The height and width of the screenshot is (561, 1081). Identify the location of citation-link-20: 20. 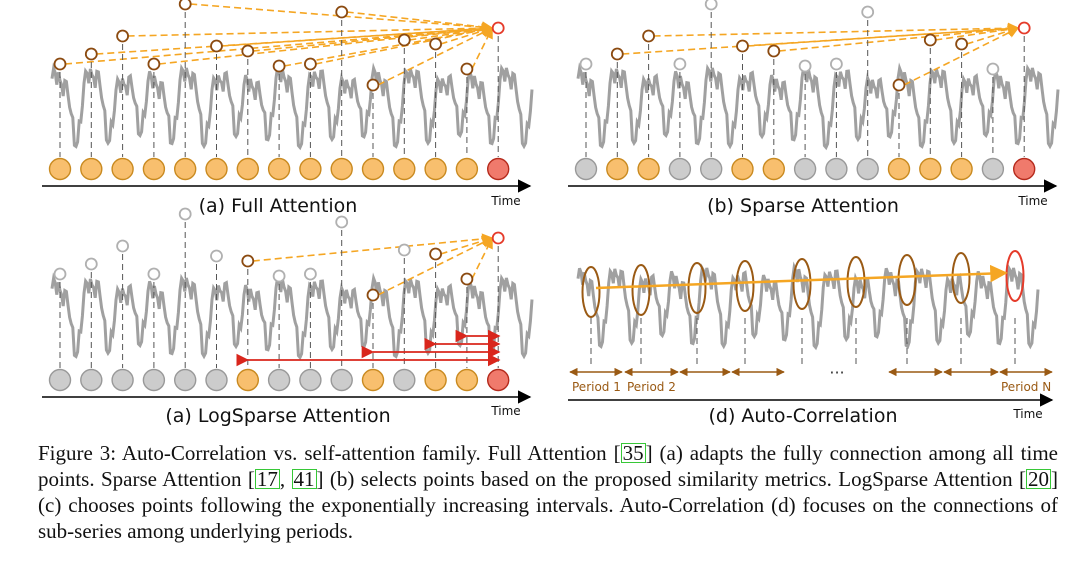
(1038, 479).